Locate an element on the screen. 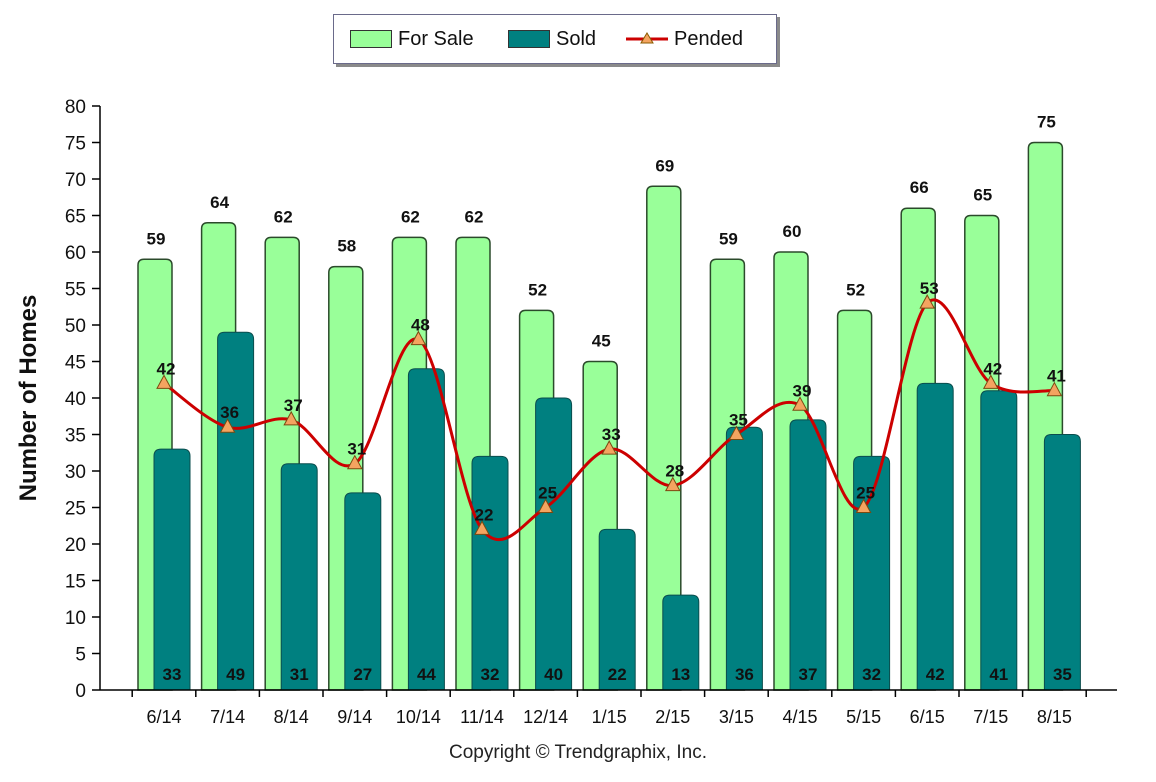 This screenshot has height=782, width=1156. y-tick-label: 45 is located at coordinates (75, 363).